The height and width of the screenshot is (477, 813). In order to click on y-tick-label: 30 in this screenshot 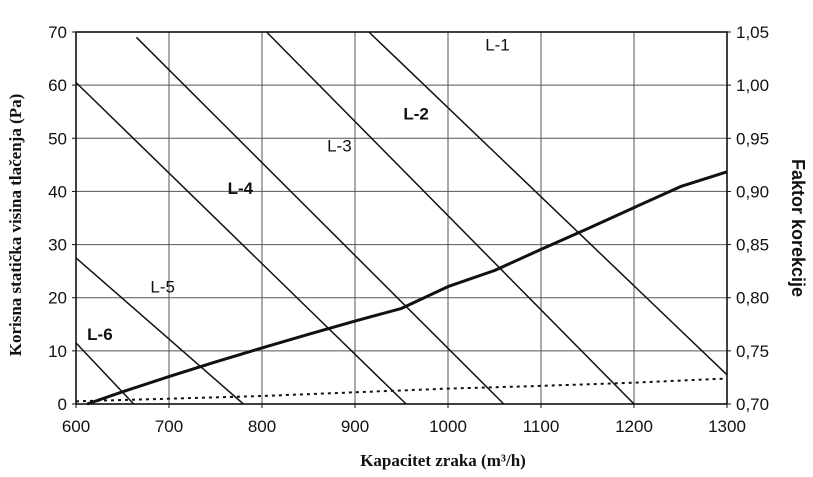, I will do `click(57, 245)`.